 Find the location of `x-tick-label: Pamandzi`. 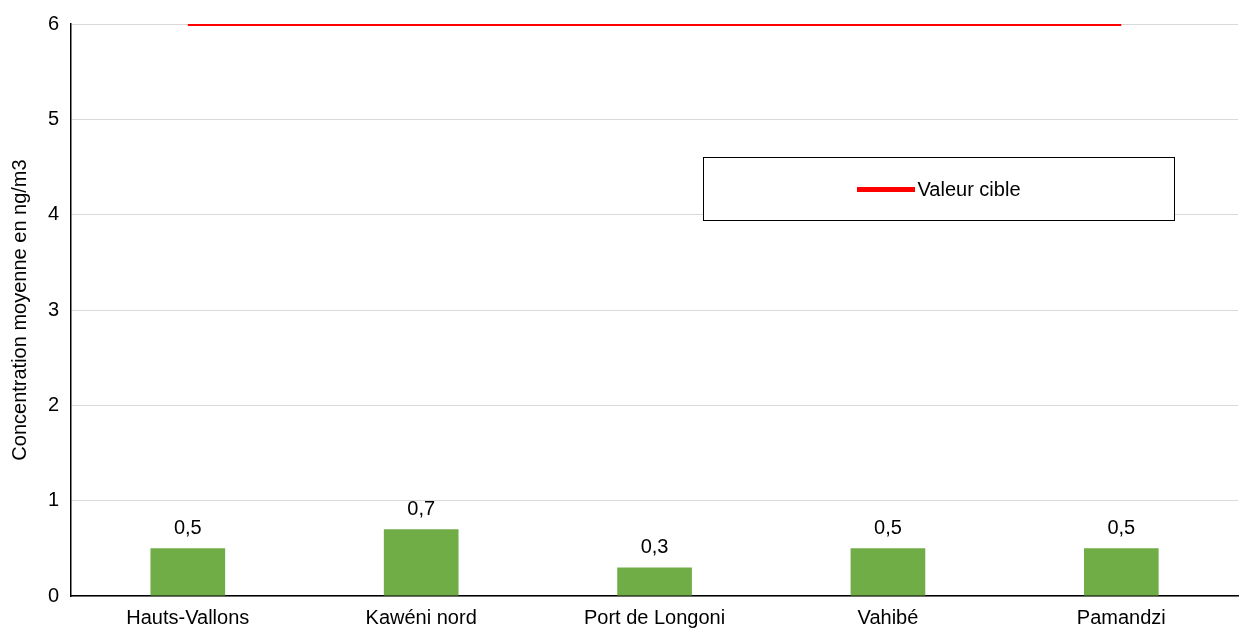

x-tick-label: Pamandzi is located at coordinates (1121, 616).